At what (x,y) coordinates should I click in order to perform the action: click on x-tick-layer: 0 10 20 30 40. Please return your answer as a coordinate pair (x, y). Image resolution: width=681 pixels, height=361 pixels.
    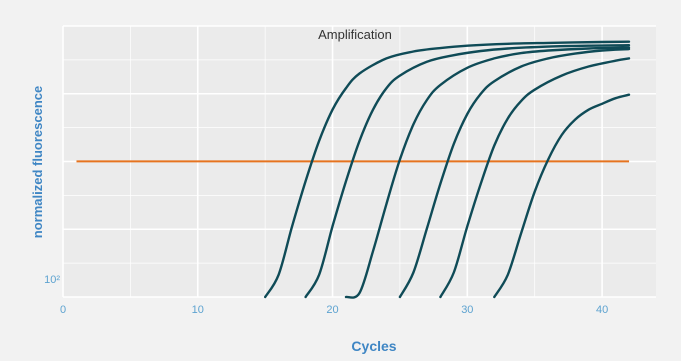
    Looking at the image, I should click on (334, 310).